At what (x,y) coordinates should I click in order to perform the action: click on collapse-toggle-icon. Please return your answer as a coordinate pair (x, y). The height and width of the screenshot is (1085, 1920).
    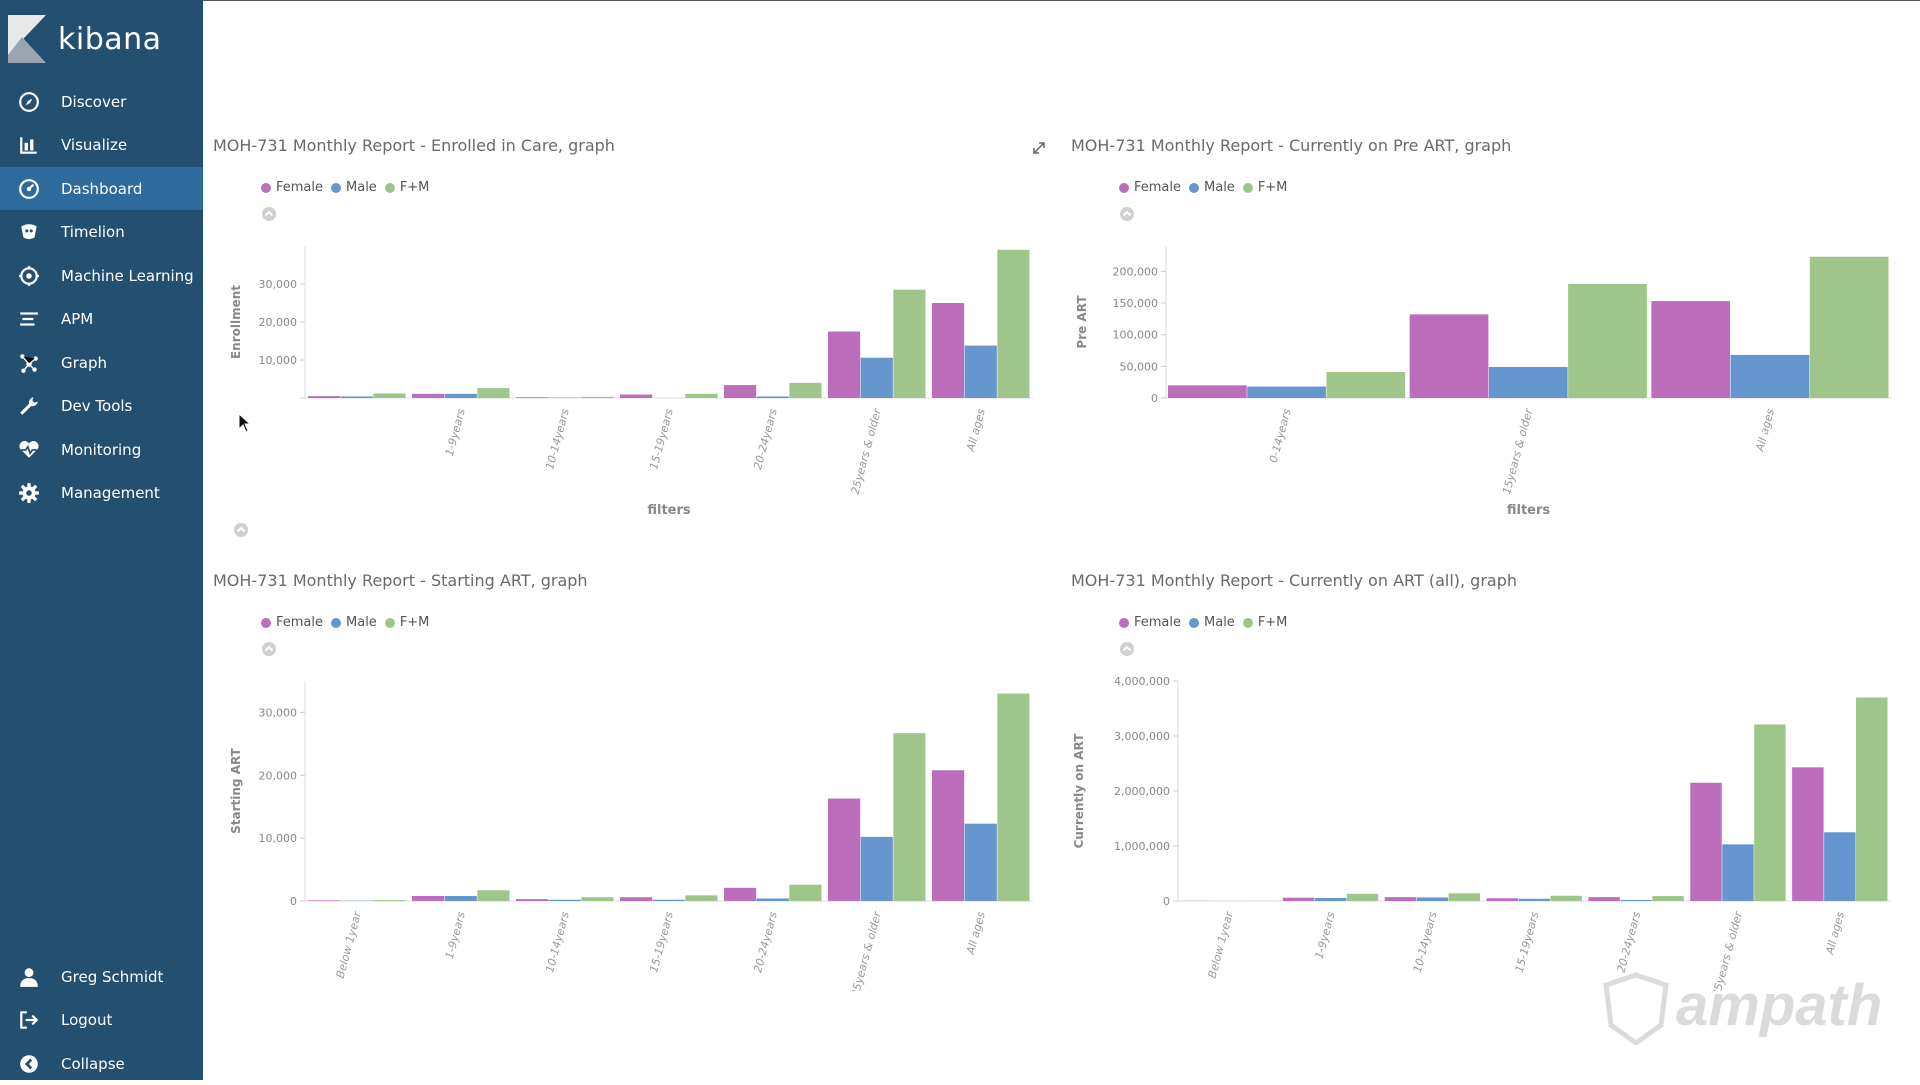
    Looking at the image, I should click on (241, 530).